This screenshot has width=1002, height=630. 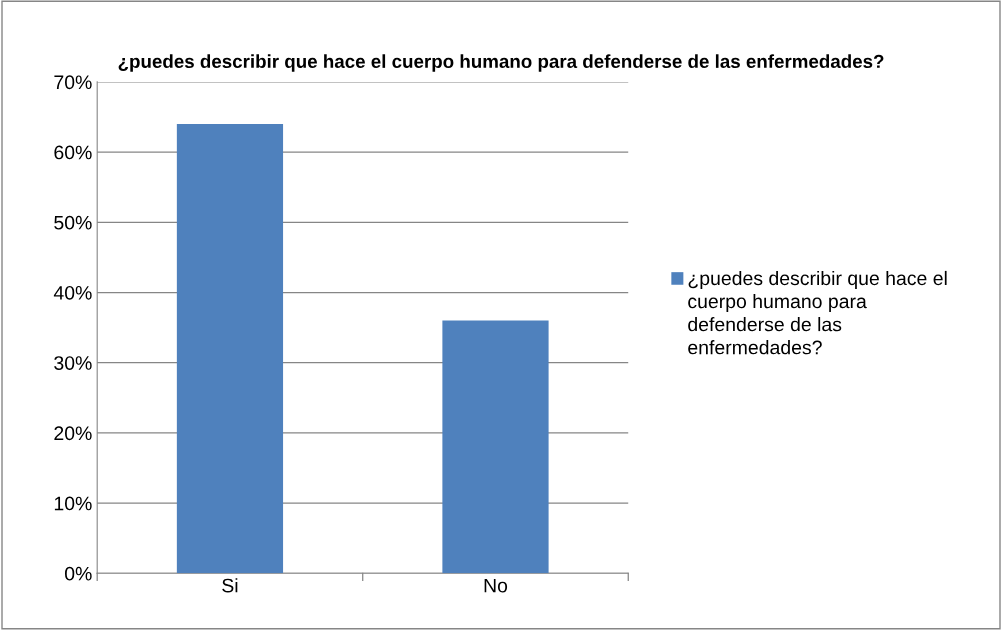 I want to click on chart-title: ¿puedes describir que hace el cuerpo humano para defenderse de las enfermedades?, so click(x=501, y=63).